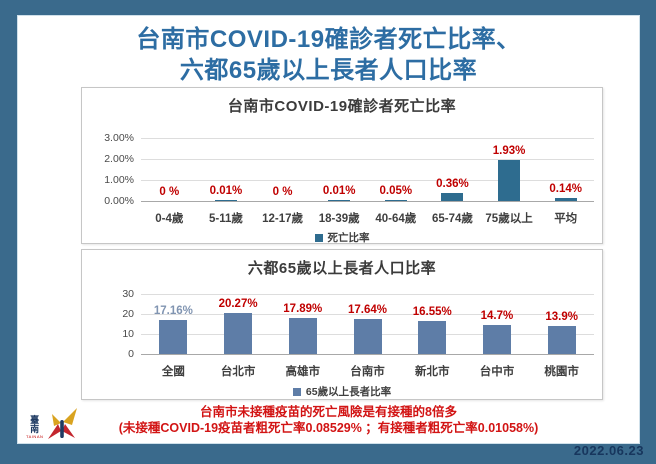 The height and width of the screenshot is (464, 656). I want to click on y-axis-tick-label: 30, so click(128, 294).